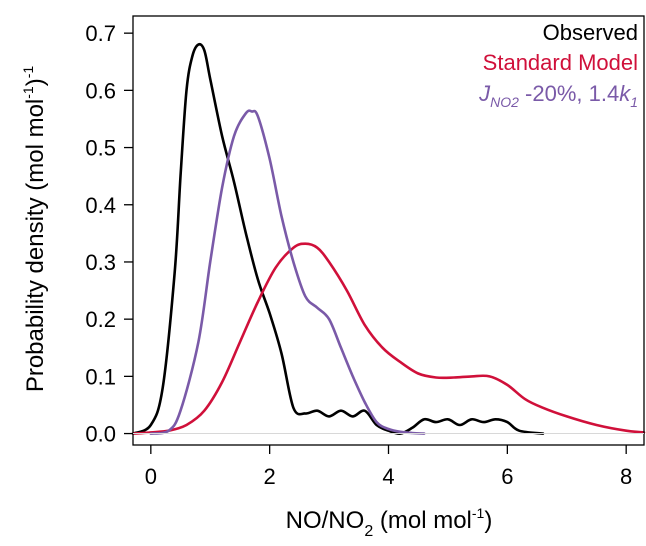 The image size is (646, 546). I want to click on legend-entry-observed: Observed, so click(590, 32).